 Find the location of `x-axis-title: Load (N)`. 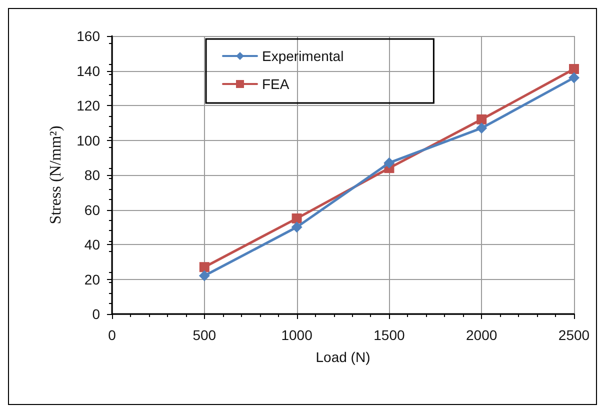

x-axis-title: Load (N) is located at coordinates (343, 357).